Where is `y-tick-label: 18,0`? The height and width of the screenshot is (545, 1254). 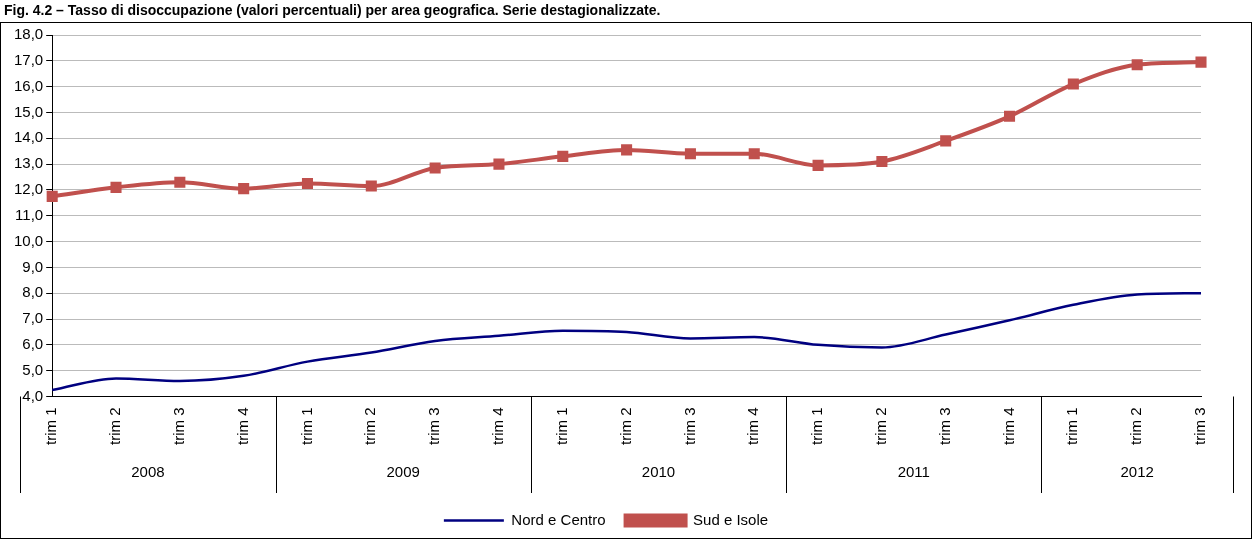 y-tick-label: 18,0 is located at coordinates (28, 34).